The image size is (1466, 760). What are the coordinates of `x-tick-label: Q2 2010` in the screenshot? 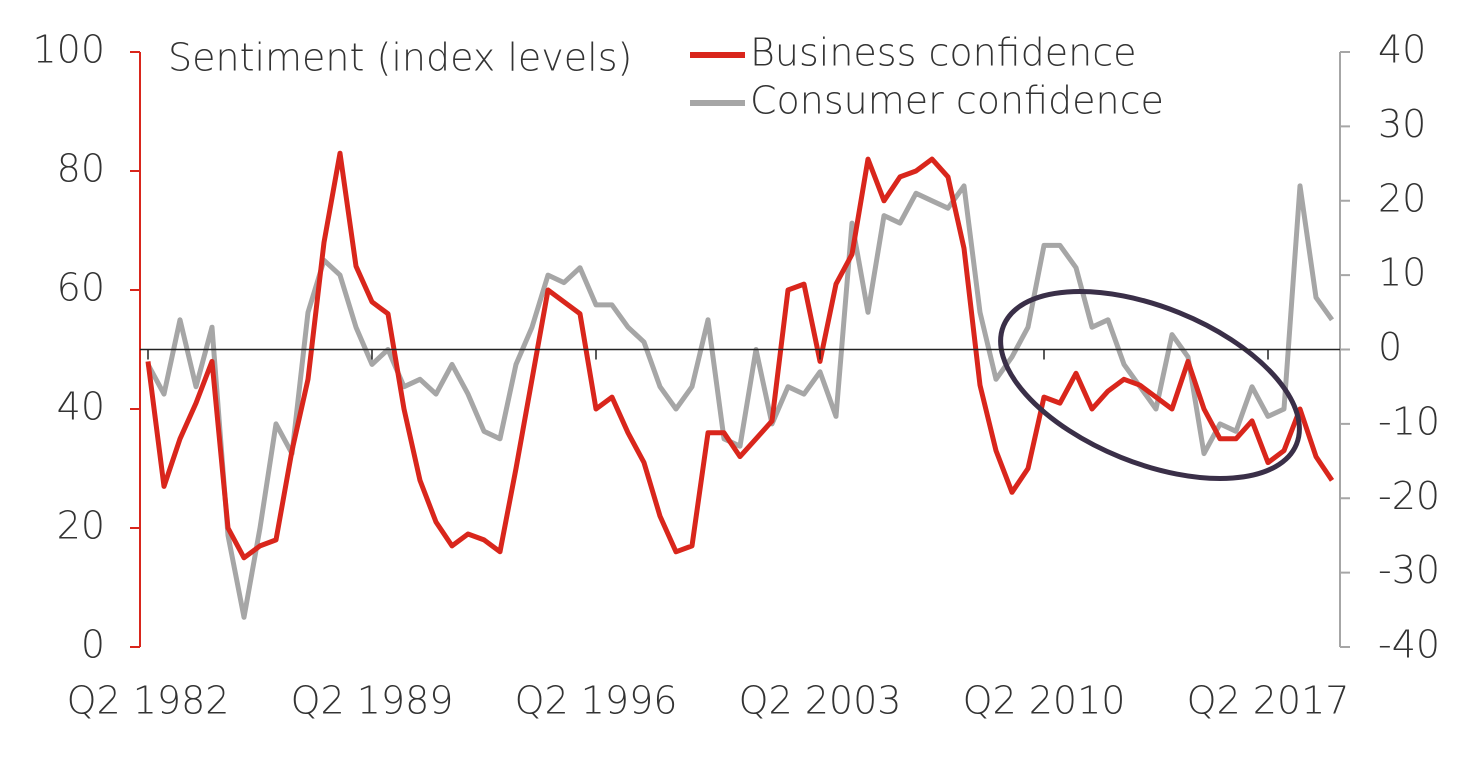 It's located at (1044, 701).